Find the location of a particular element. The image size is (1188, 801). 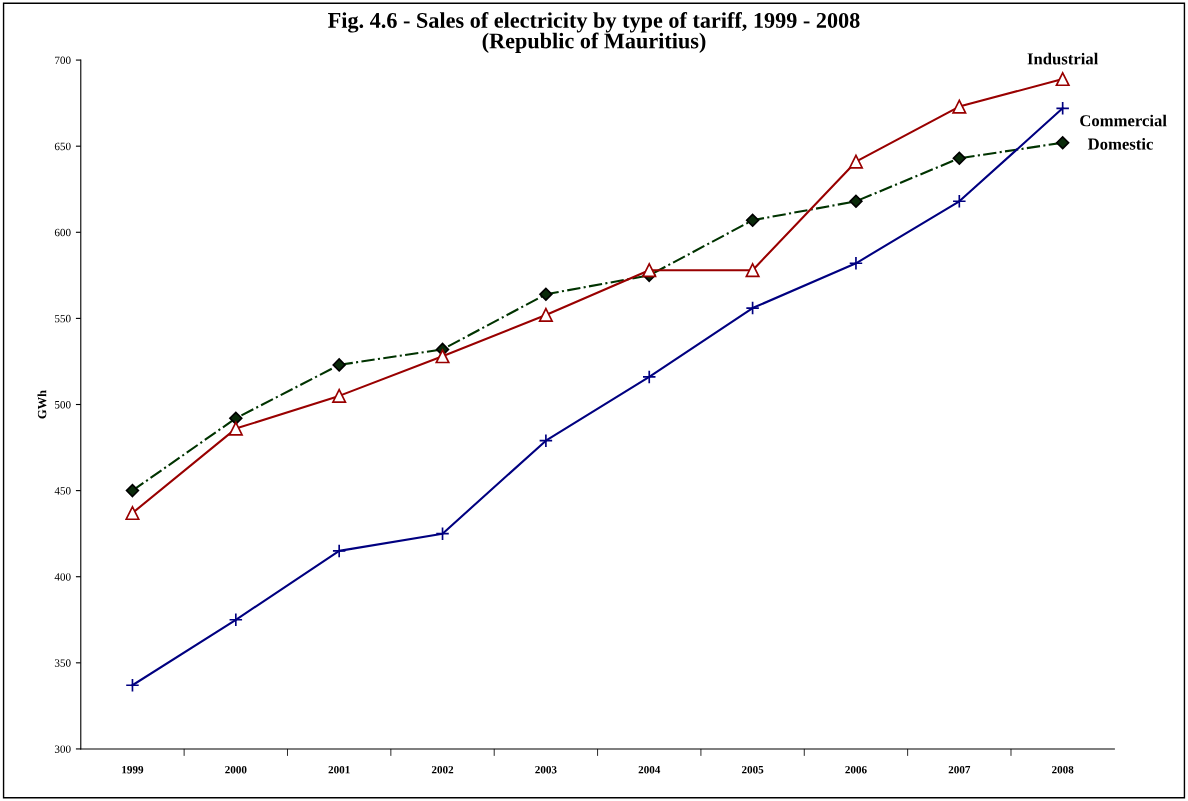

y-tick-label: 550 is located at coordinates (63, 318).